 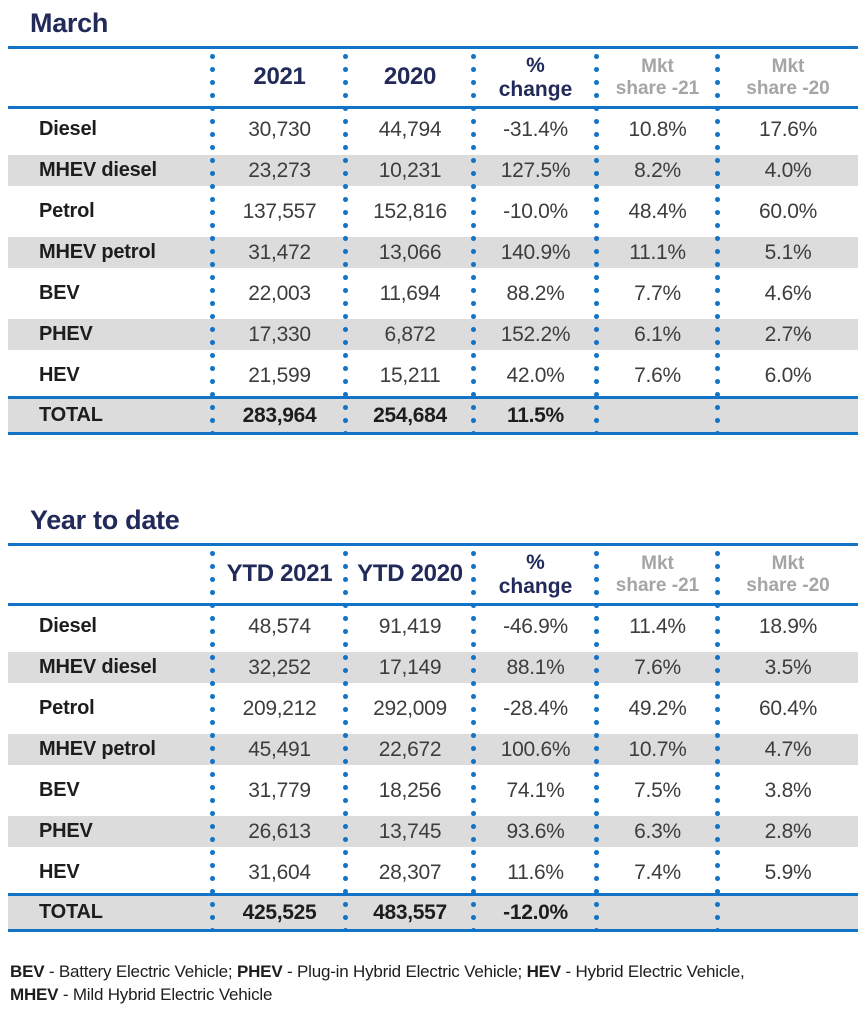 What do you see at coordinates (433, 790) in the screenshot?
I see `table-row-bev: BEV 31,779 18,256 74.1% 7.5% 3.8%` at bounding box center [433, 790].